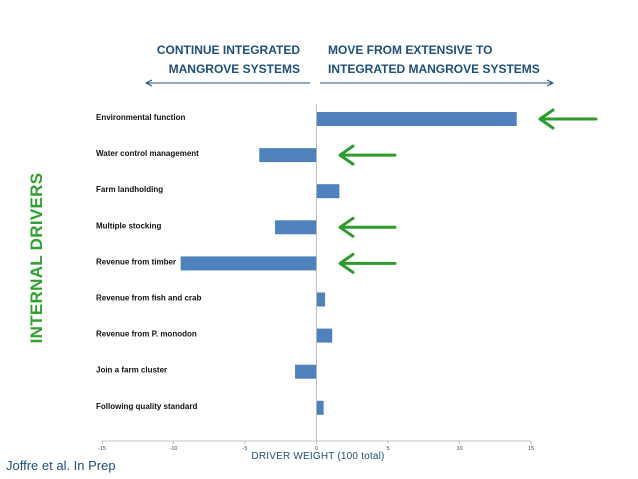 The height and width of the screenshot is (479, 638). What do you see at coordinates (146, 406) in the screenshot?
I see `category-label: Following quality standard` at bounding box center [146, 406].